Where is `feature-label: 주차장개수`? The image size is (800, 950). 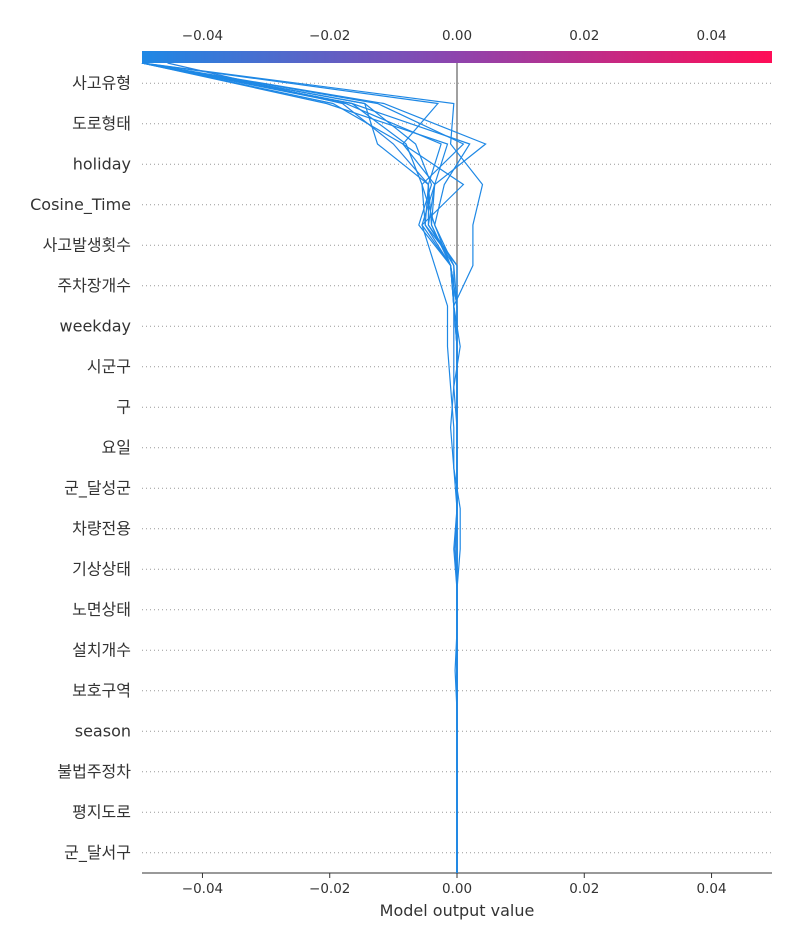
feature-label: 주차장개수 is located at coordinates (94, 285).